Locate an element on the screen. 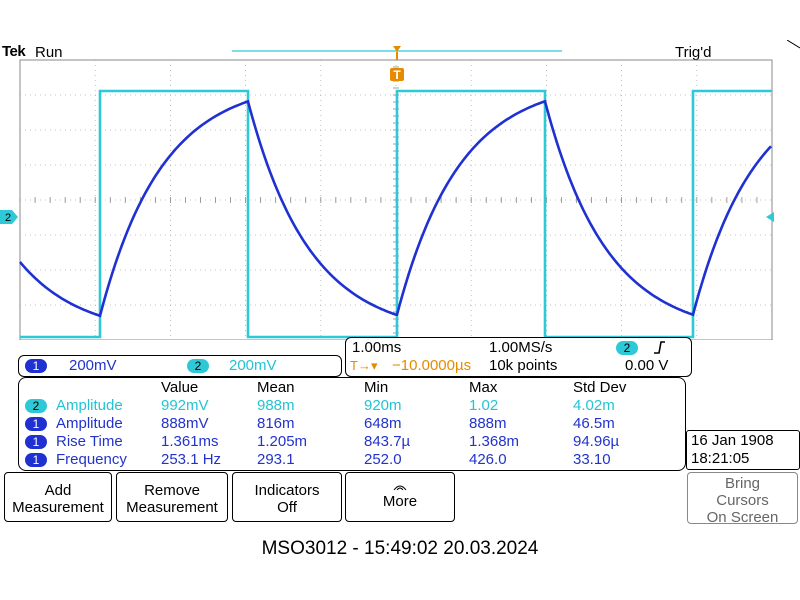  channel-scale-readout: 1 200mV 2 200mV is located at coordinates (180, 366).